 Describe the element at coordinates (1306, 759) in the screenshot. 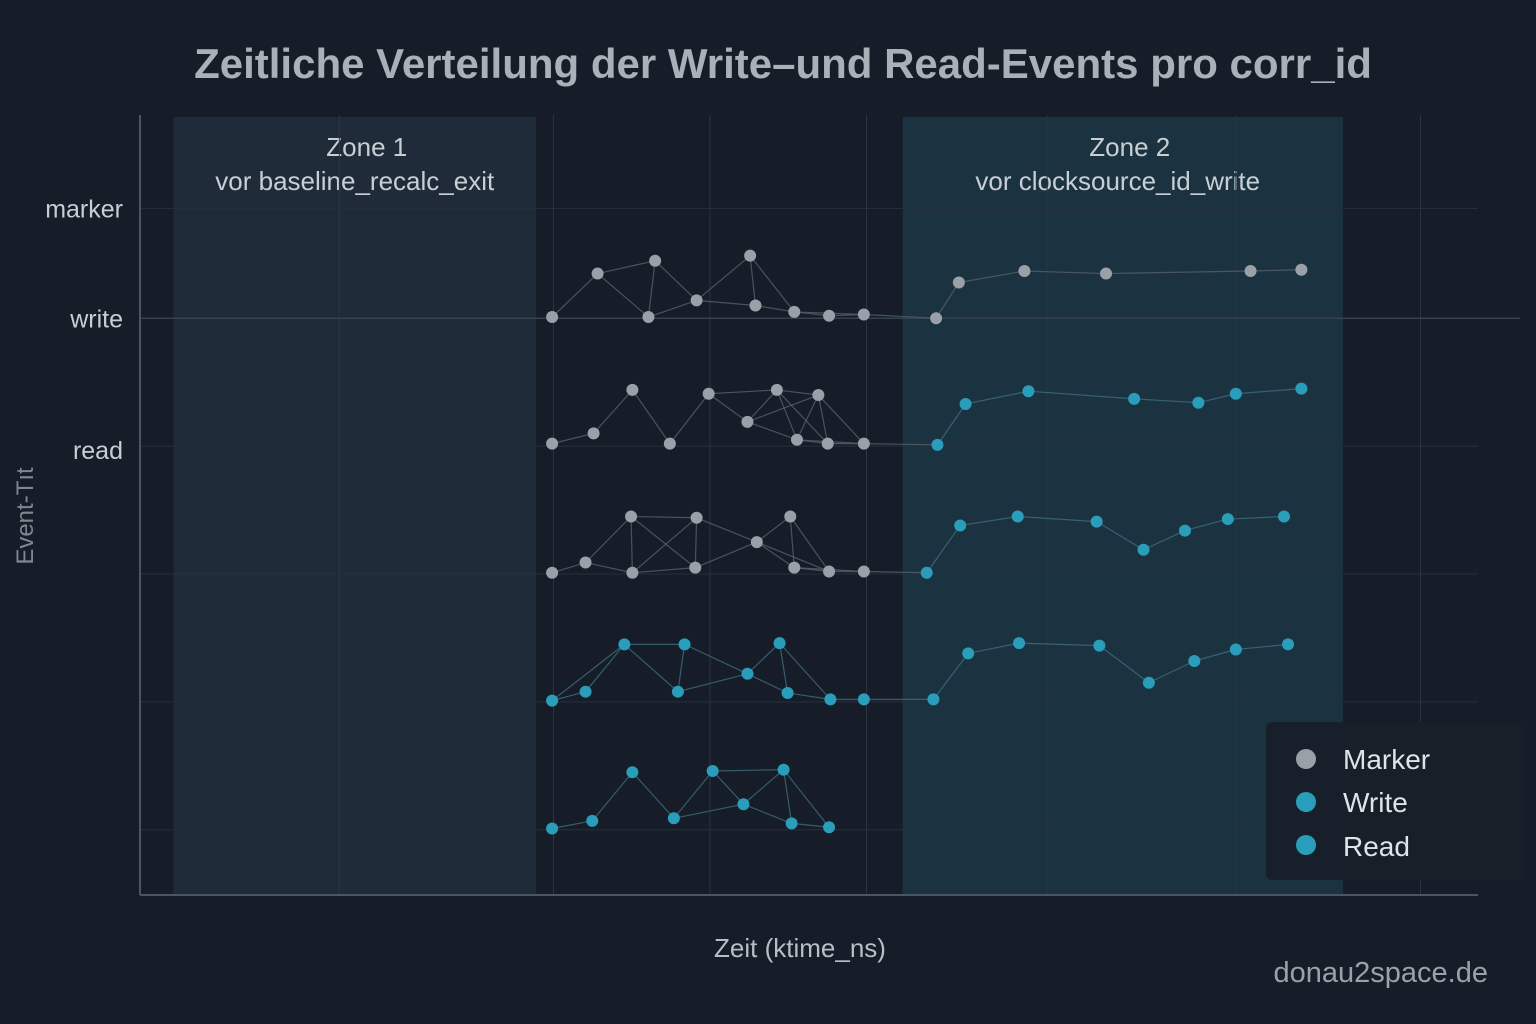

I see `legend-marker-dot` at that location.